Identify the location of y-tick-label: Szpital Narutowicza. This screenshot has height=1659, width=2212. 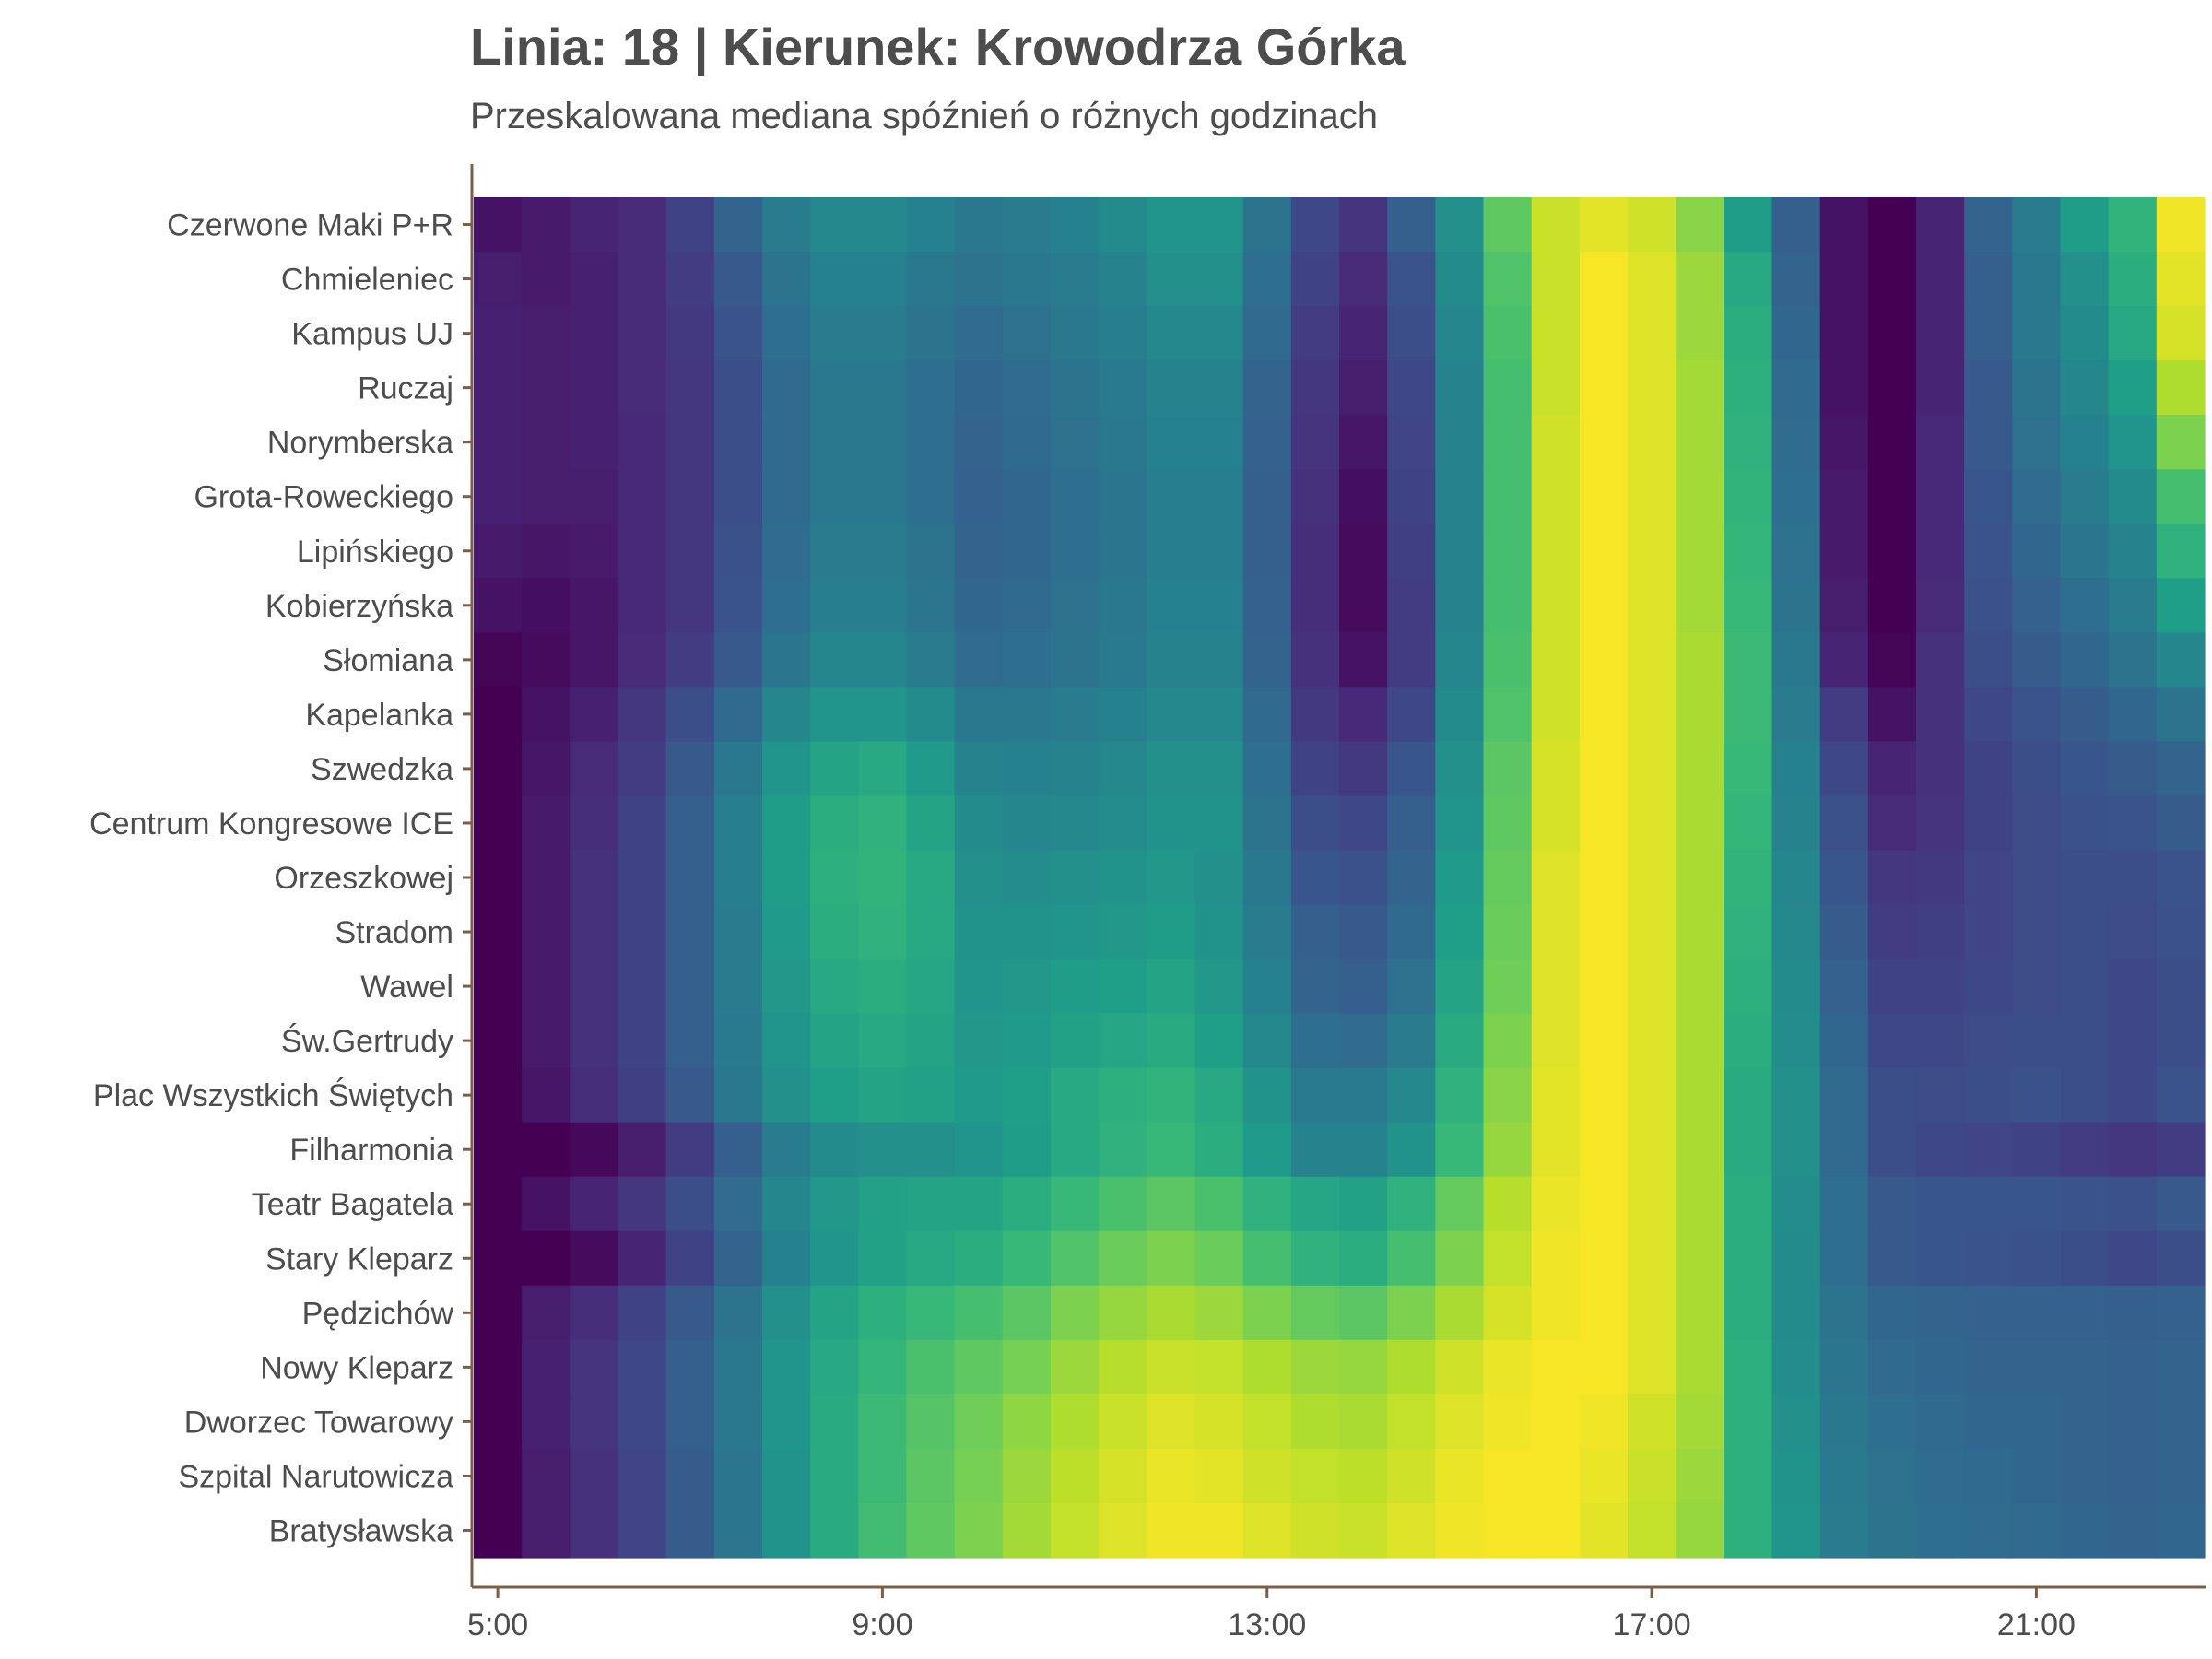
(315, 1476).